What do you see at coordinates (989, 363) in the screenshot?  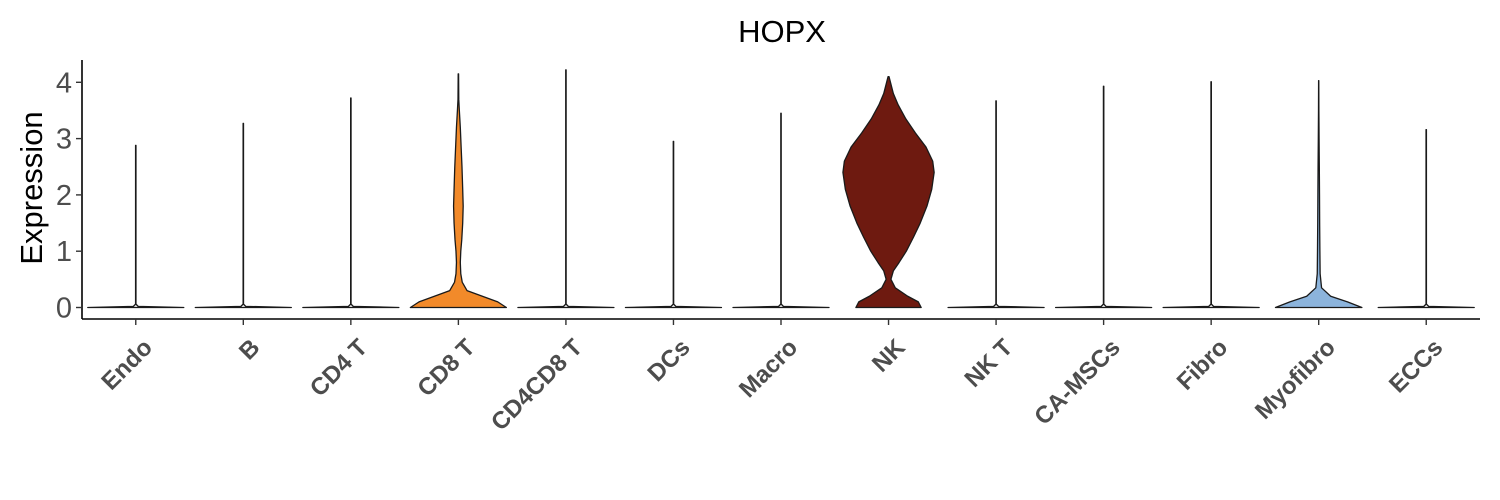 I see `x-tick-label: NK T` at bounding box center [989, 363].